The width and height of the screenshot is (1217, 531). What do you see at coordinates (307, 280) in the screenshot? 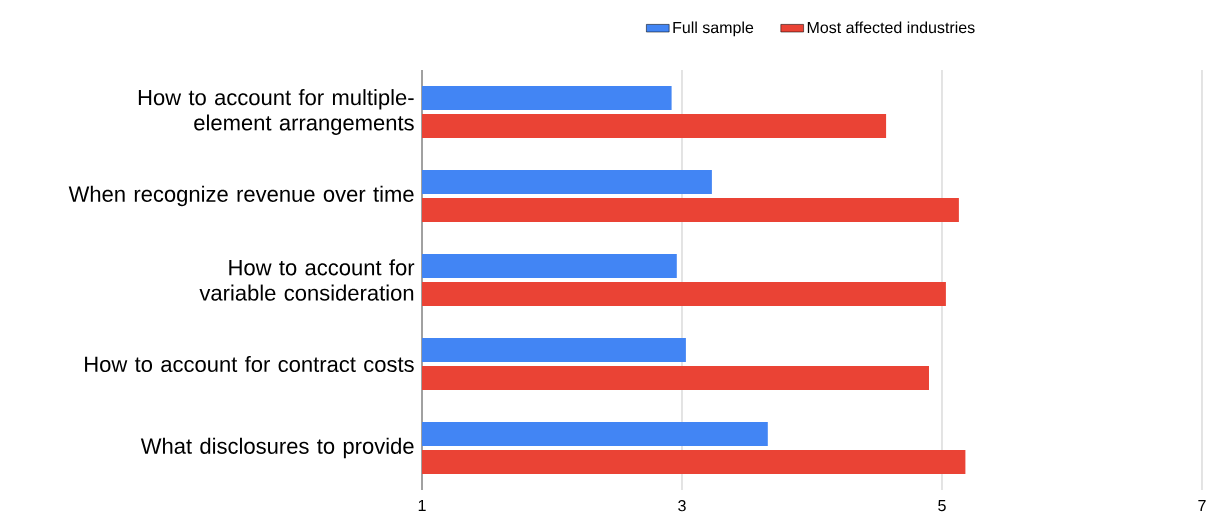
I see `y-tick-label: How to account for variable consideration` at bounding box center [307, 280].